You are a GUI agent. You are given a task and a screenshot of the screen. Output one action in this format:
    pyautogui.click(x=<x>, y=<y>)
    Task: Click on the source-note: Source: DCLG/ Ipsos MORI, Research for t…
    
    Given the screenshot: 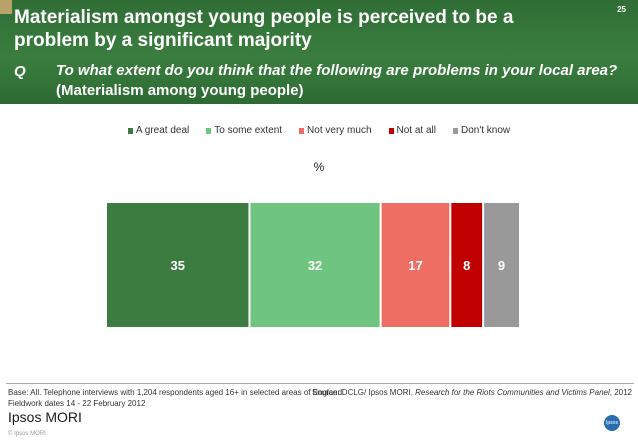 What is the action you would take?
    pyautogui.click(x=472, y=392)
    